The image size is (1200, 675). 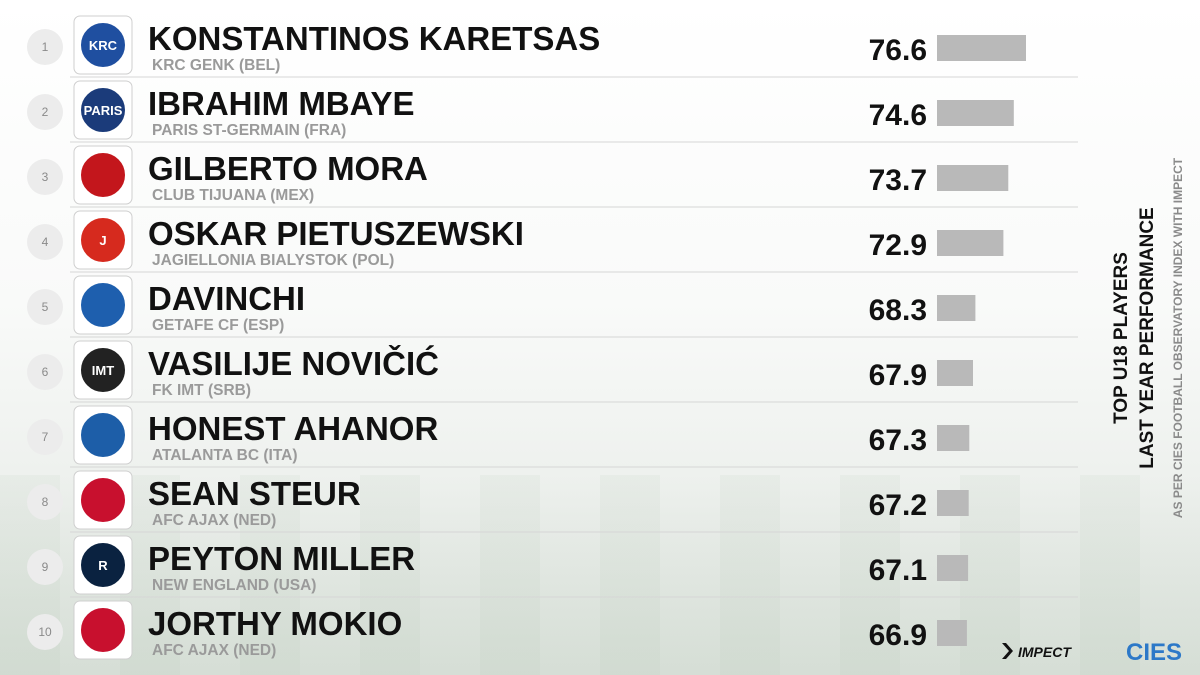 What do you see at coordinates (103, 305) in the screenshot?
I see `getafe-crest-icon` at bounding box center [103, 305].